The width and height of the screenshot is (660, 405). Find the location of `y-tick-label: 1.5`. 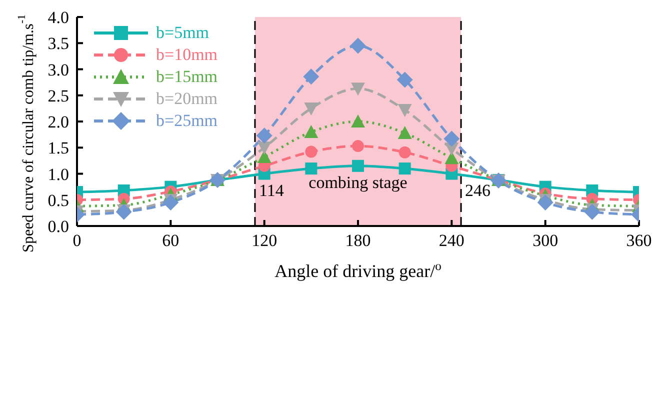

y-tick-label: 1.5 is located at coordinates (58, 148).